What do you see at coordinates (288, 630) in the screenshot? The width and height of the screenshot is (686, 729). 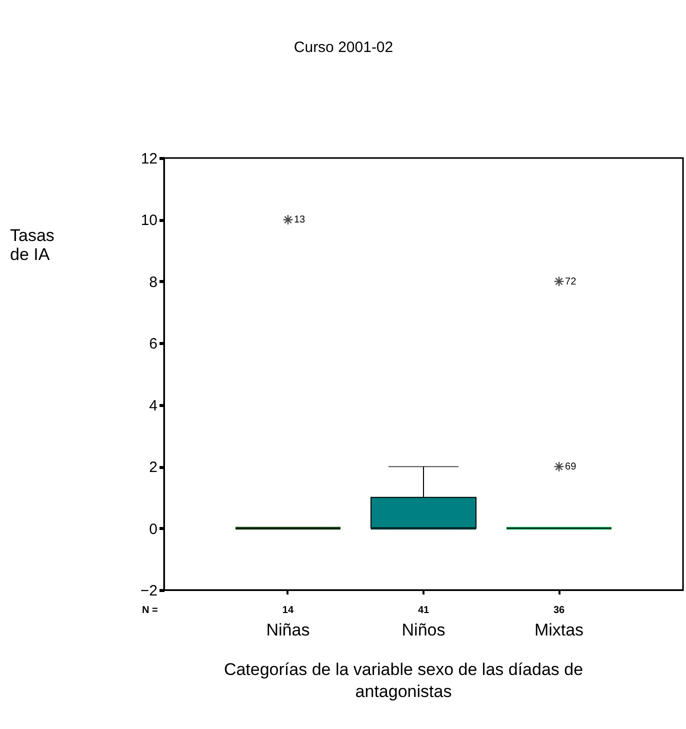 I see `x-tick-label: Niñas` at bounding box center [288, 630].